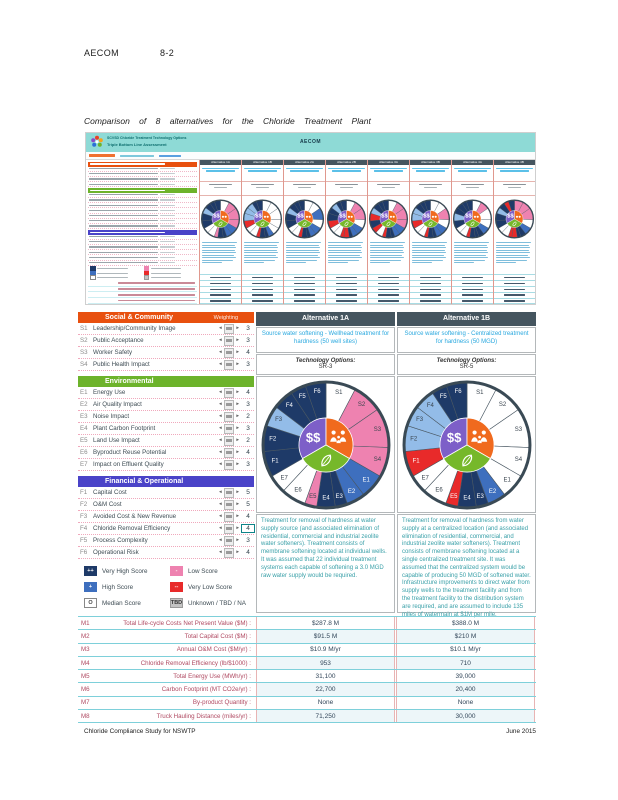 The image size is (618, 800). Describe the element at coordinates (307, 637) in the screenshot. I see `metric-row-m2: M2 Total Capital Cost ($M) : $91.5 M $210 M` at that location.